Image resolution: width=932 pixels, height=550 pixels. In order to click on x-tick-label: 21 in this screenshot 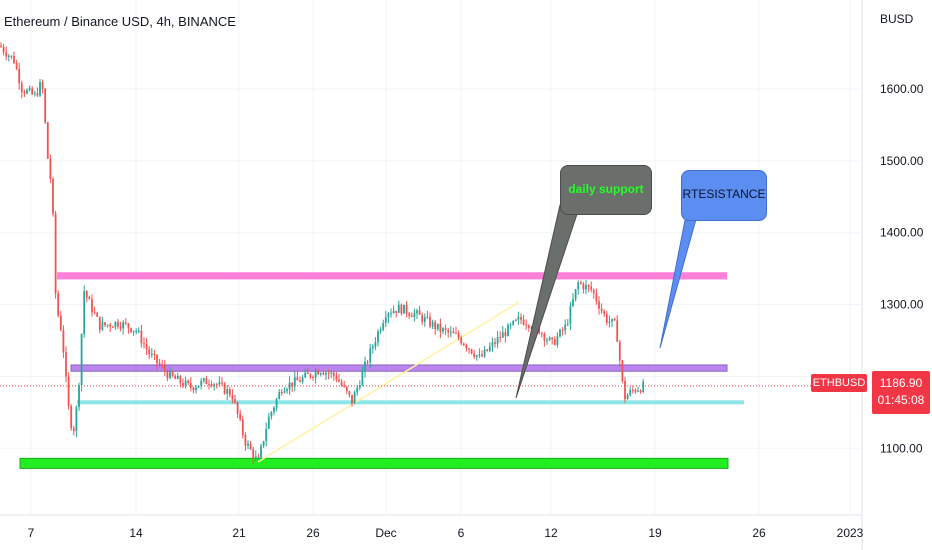, I will do `click(239, 533)`.